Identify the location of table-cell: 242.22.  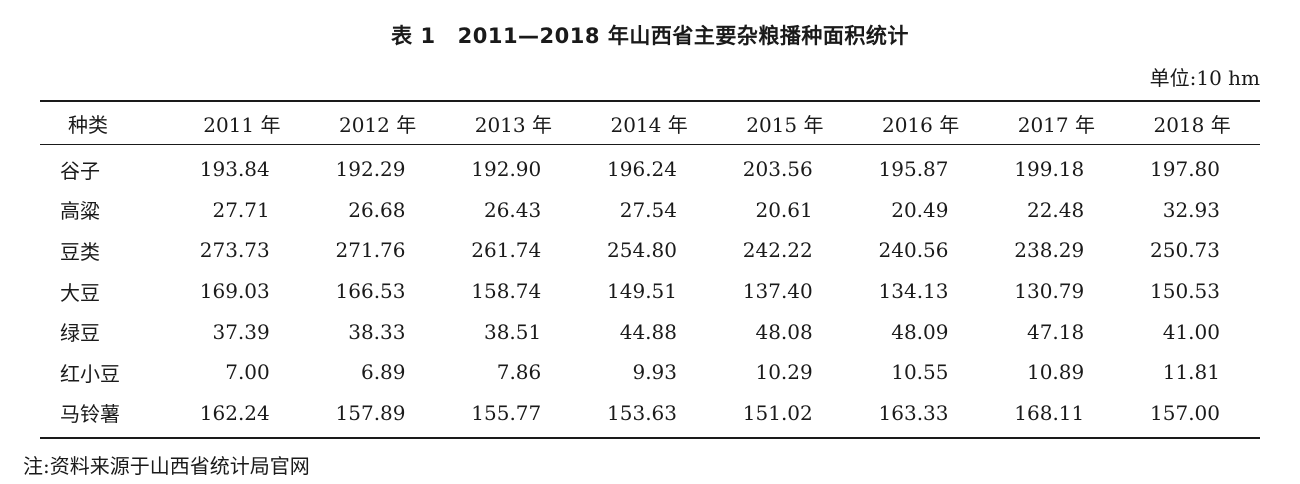
(777, 250).